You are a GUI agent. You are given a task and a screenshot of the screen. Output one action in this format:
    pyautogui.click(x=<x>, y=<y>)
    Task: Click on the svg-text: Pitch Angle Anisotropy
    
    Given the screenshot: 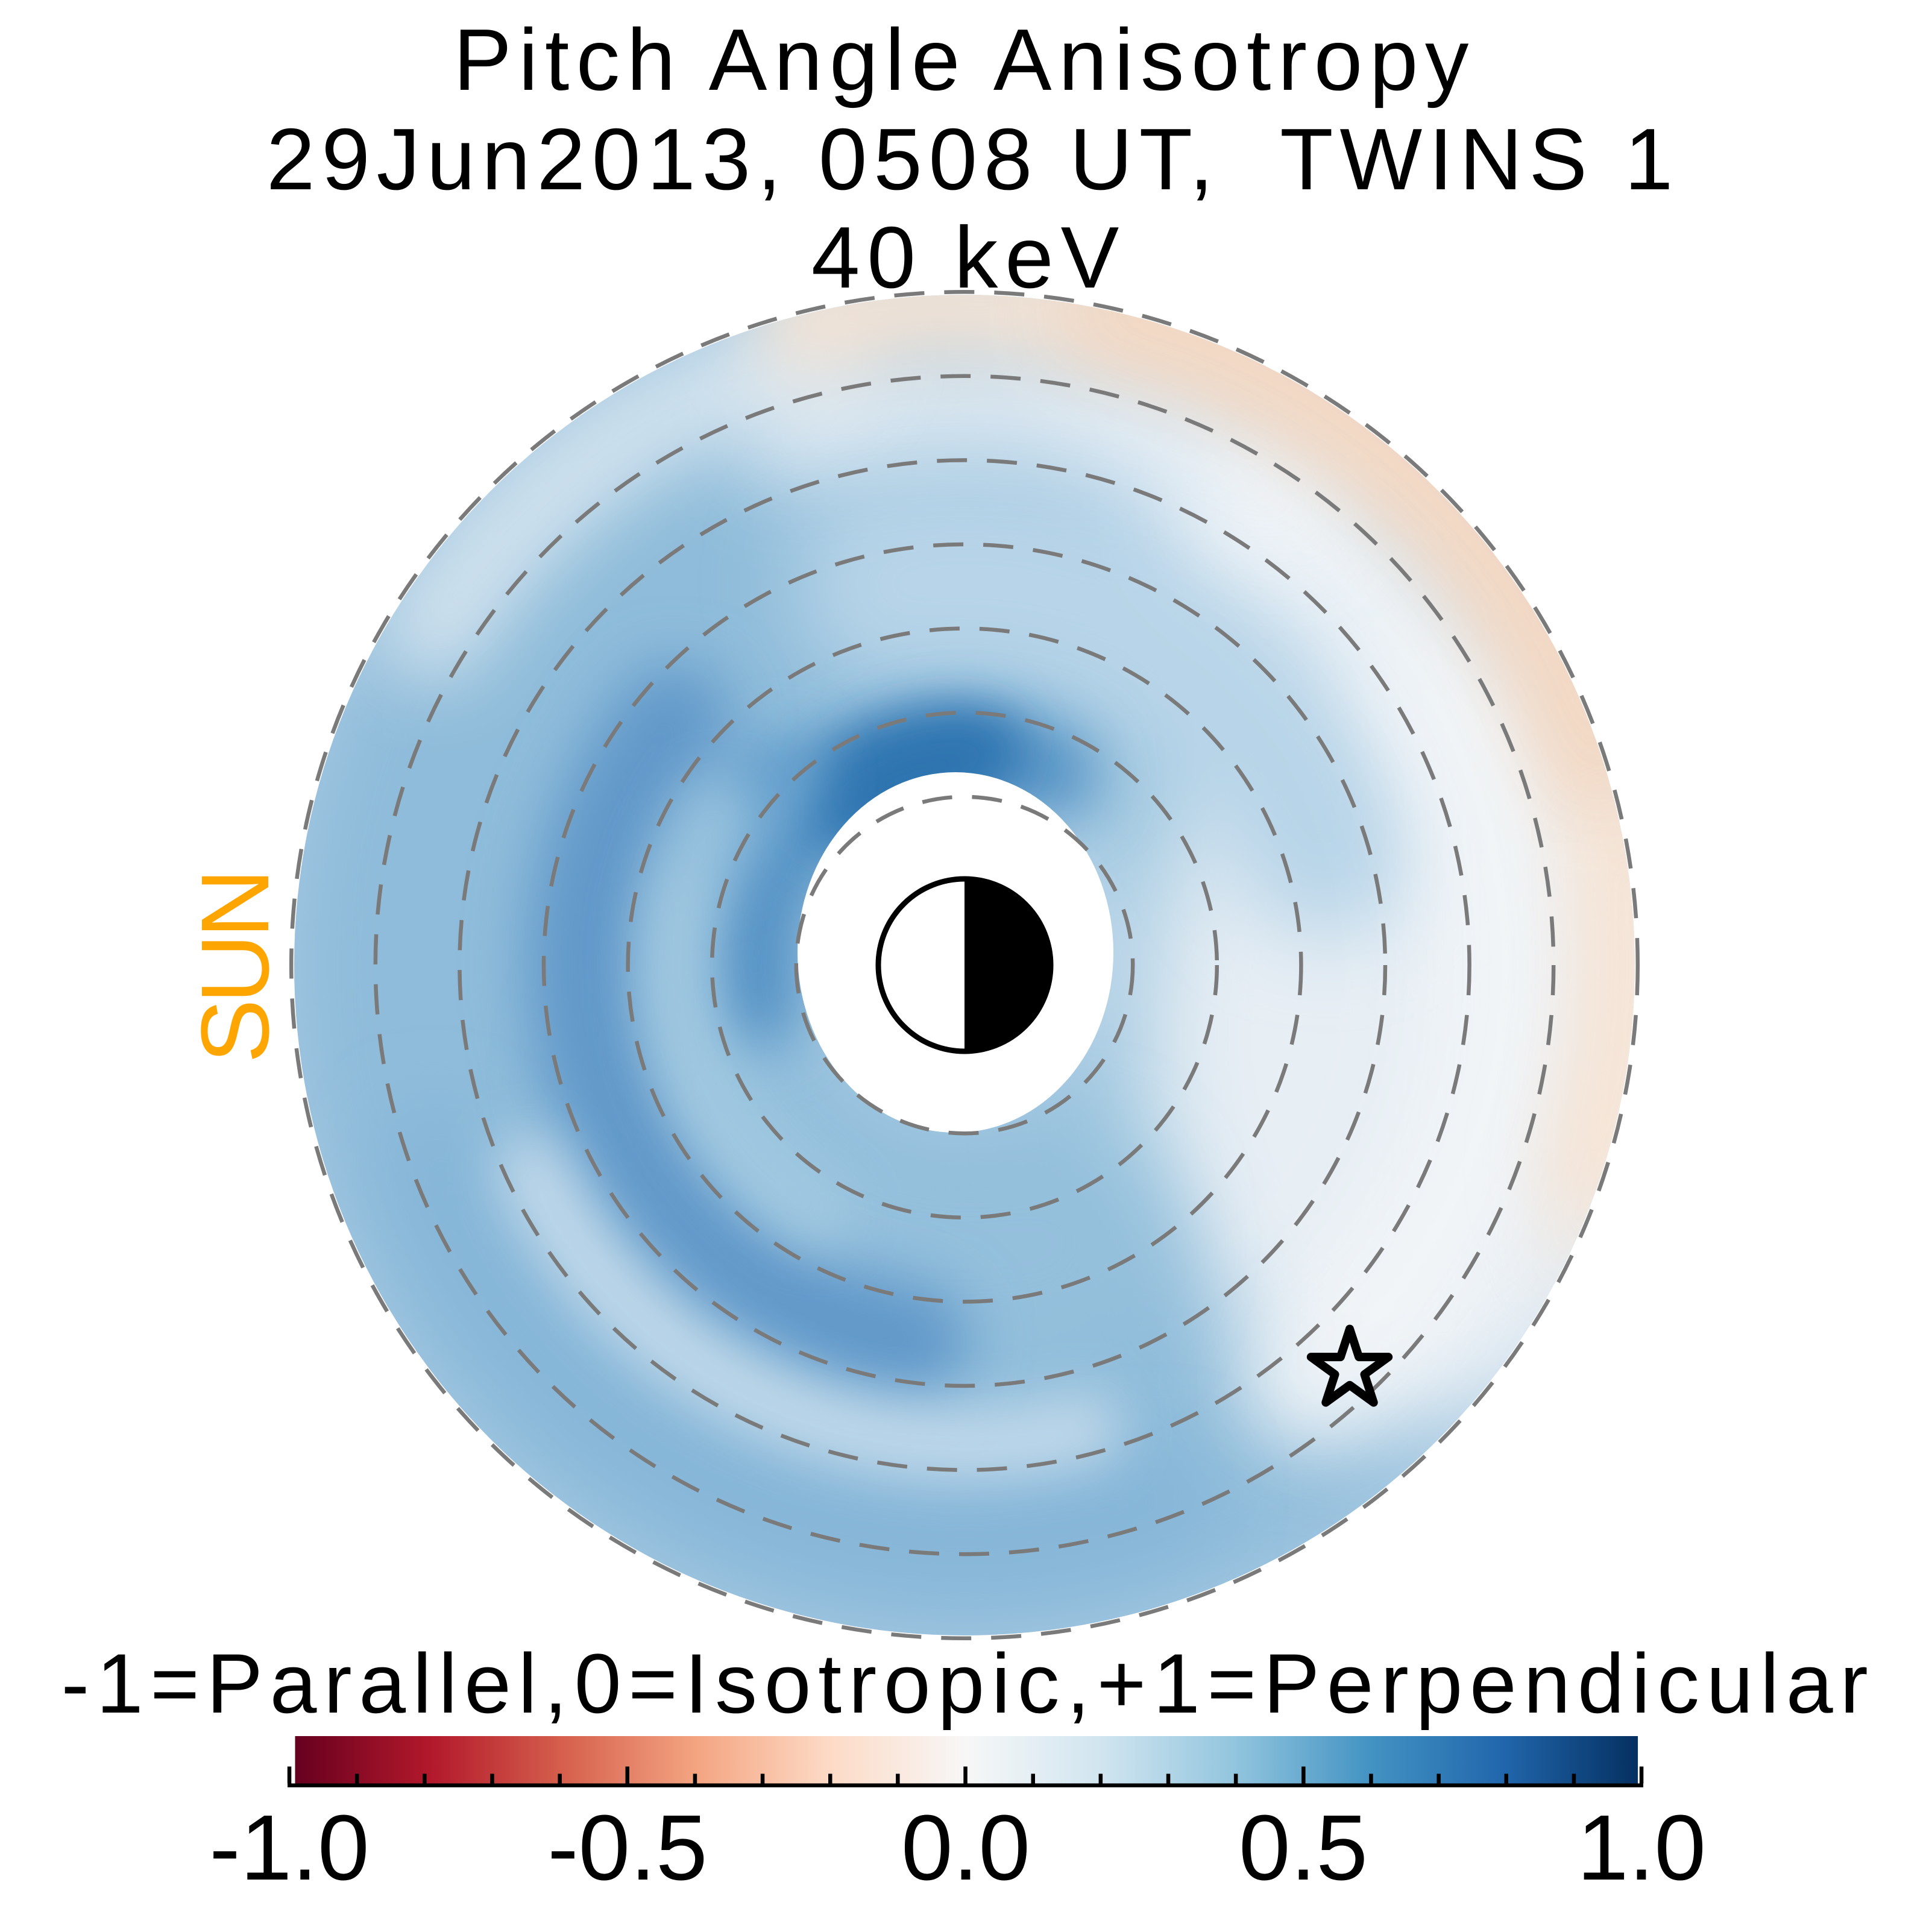 What is the action you would take?
    pyautogui.click(x=964, y=60)
    